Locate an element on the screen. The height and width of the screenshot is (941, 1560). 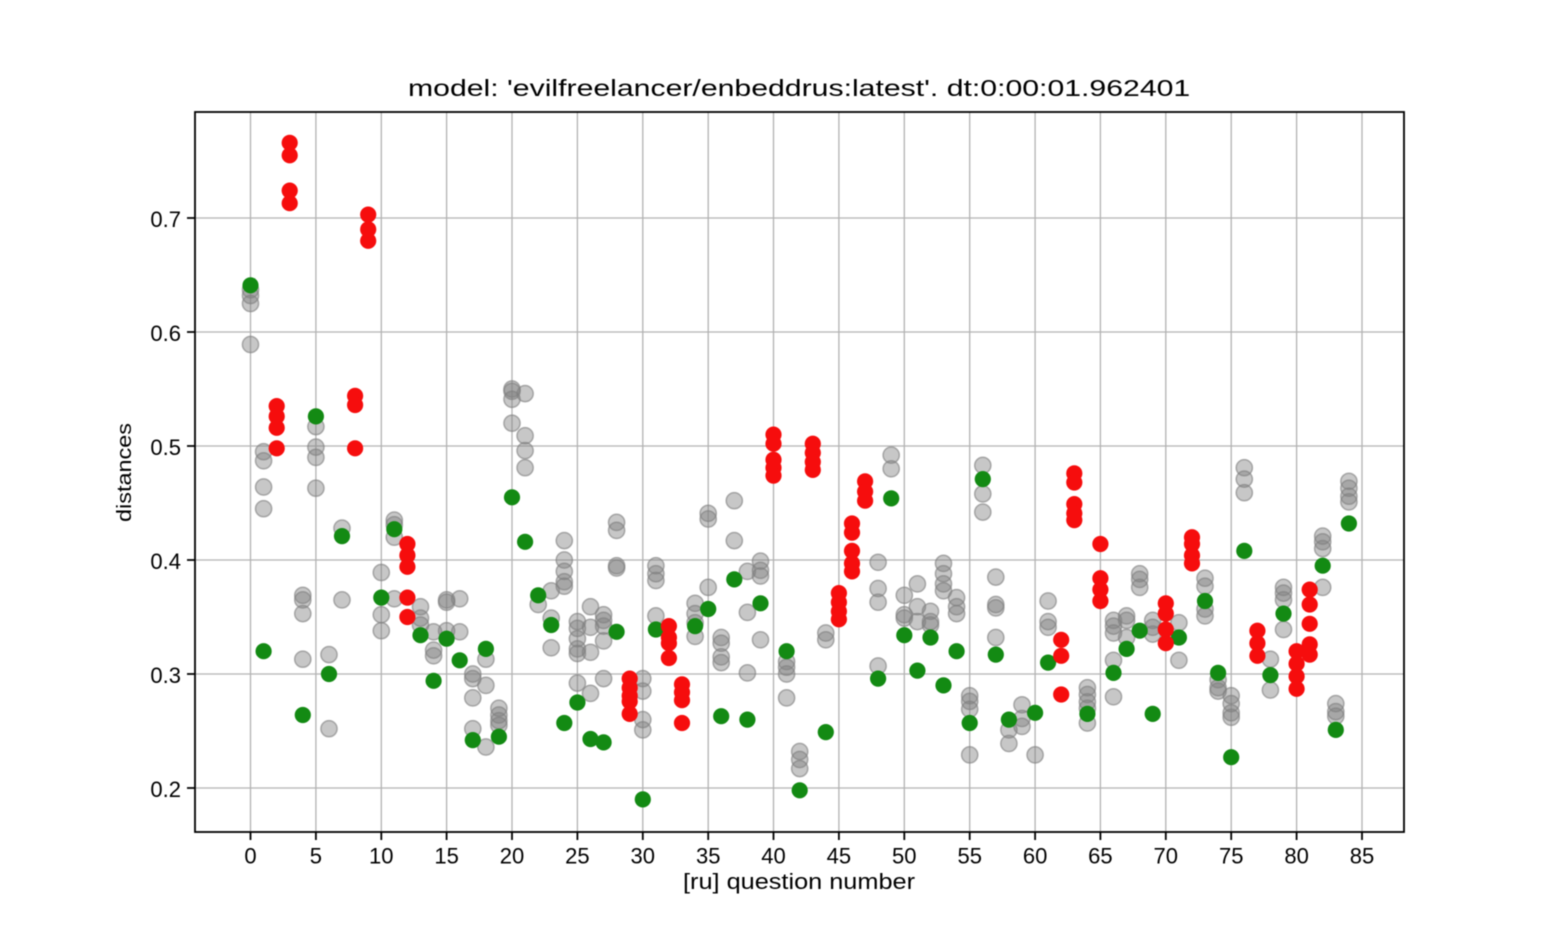
svg-text: 40 is located at coordinates (773, 856).